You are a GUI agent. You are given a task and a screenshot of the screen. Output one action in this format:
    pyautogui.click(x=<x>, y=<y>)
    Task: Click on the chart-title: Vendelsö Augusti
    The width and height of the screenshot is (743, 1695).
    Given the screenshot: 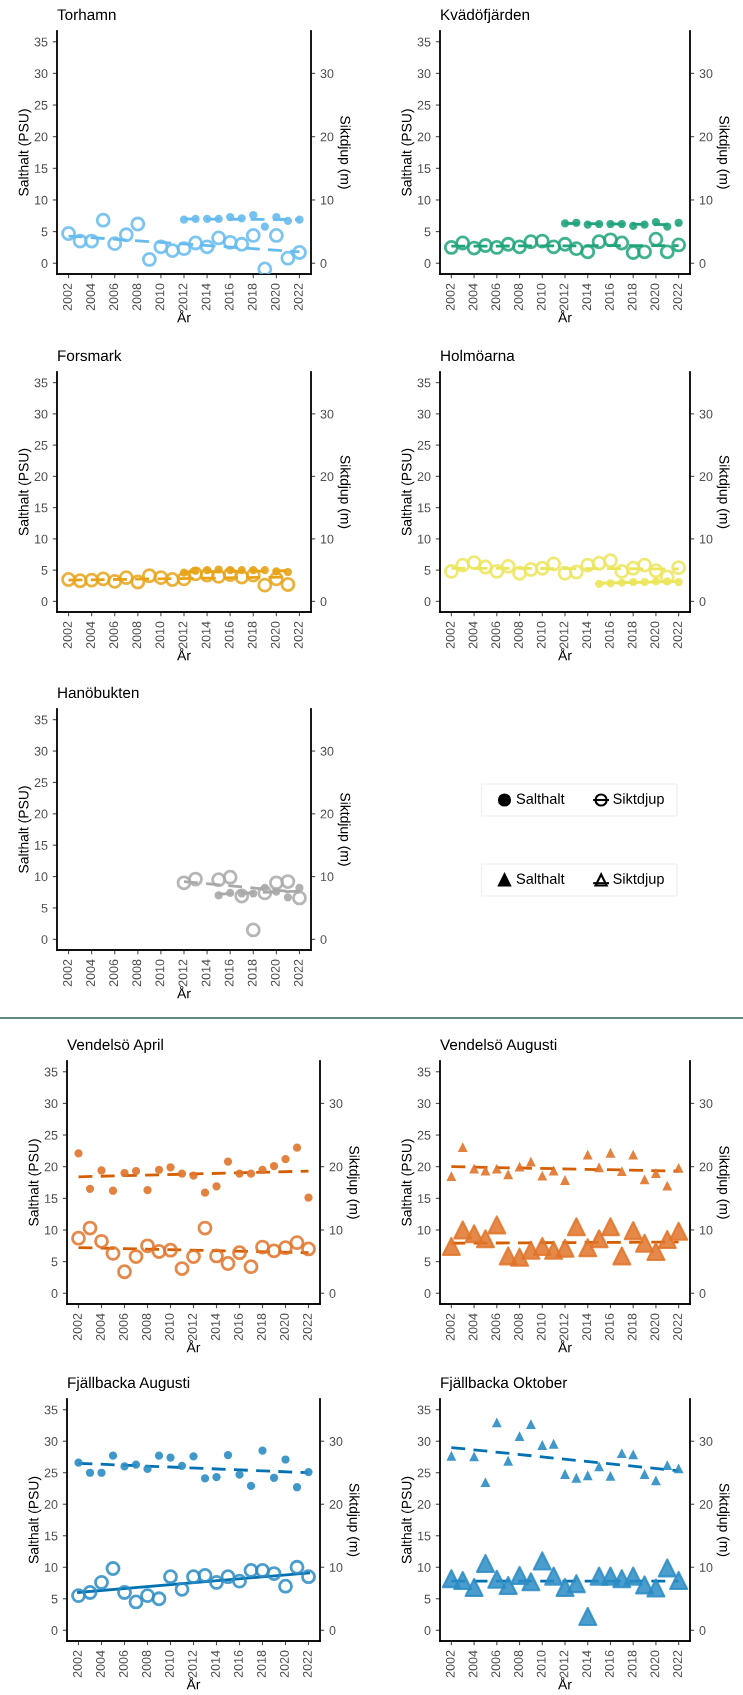 What is the action you would take?
    pyautogui.click(x=498, y=1046)
    